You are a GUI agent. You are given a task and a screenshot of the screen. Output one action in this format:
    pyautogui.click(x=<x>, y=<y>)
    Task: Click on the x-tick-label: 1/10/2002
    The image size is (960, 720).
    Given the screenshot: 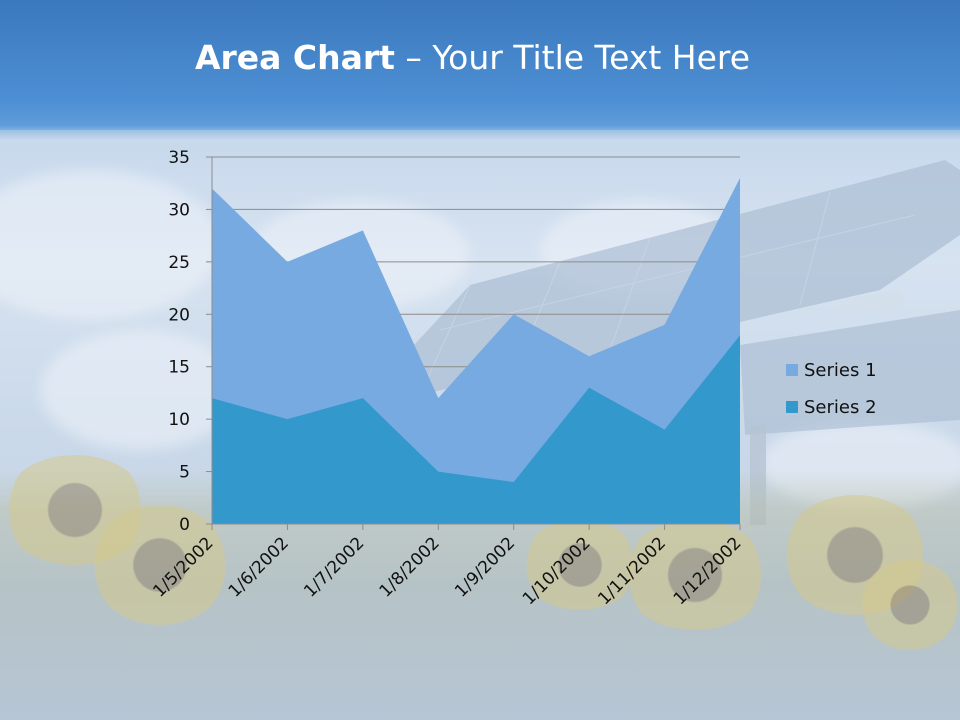 What is the action you would take?
    pyautogui.click(x=557, y=571)
    